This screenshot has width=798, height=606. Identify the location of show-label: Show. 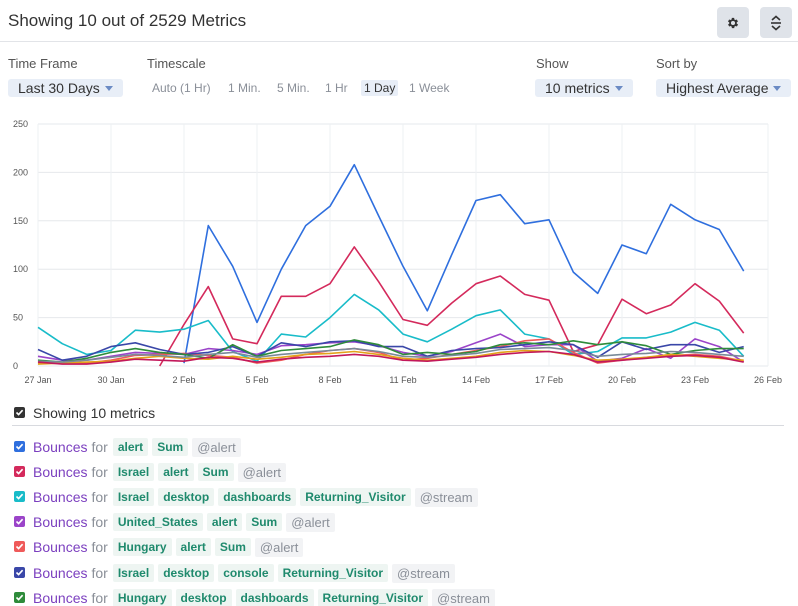
(552, 63).